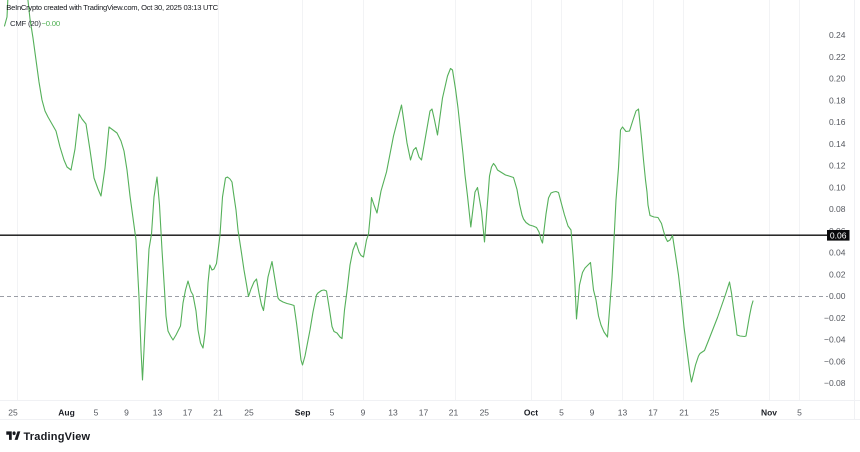  What do you see at coordinates (25, 23) in the screenshot?
I see `svg-text: CMF (20)` at bounding box center [25, 23].